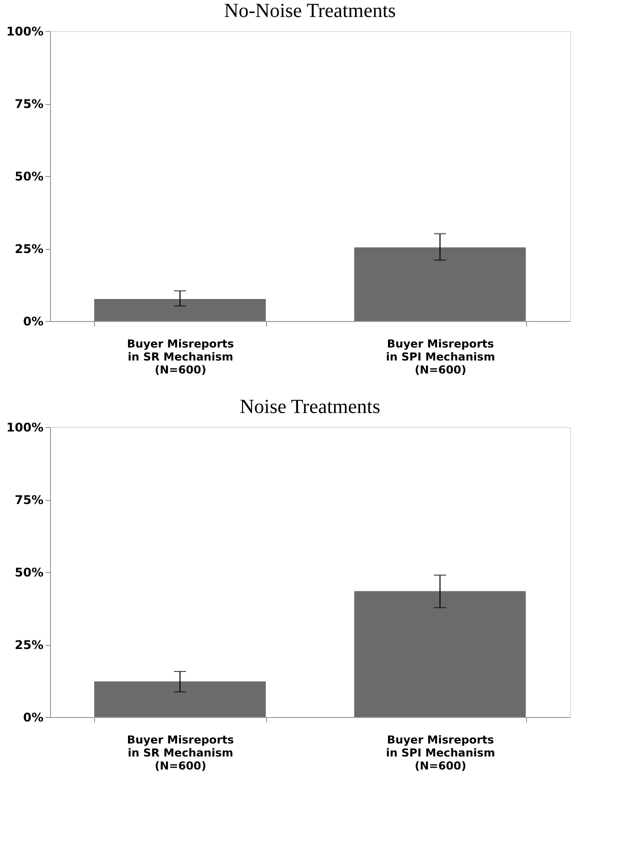 The width and height of the screenshot is (633, 845). Describe the element at coordinates (310, 407) in the screenshot. I see `chart-title: Noise Treatments` at that location.